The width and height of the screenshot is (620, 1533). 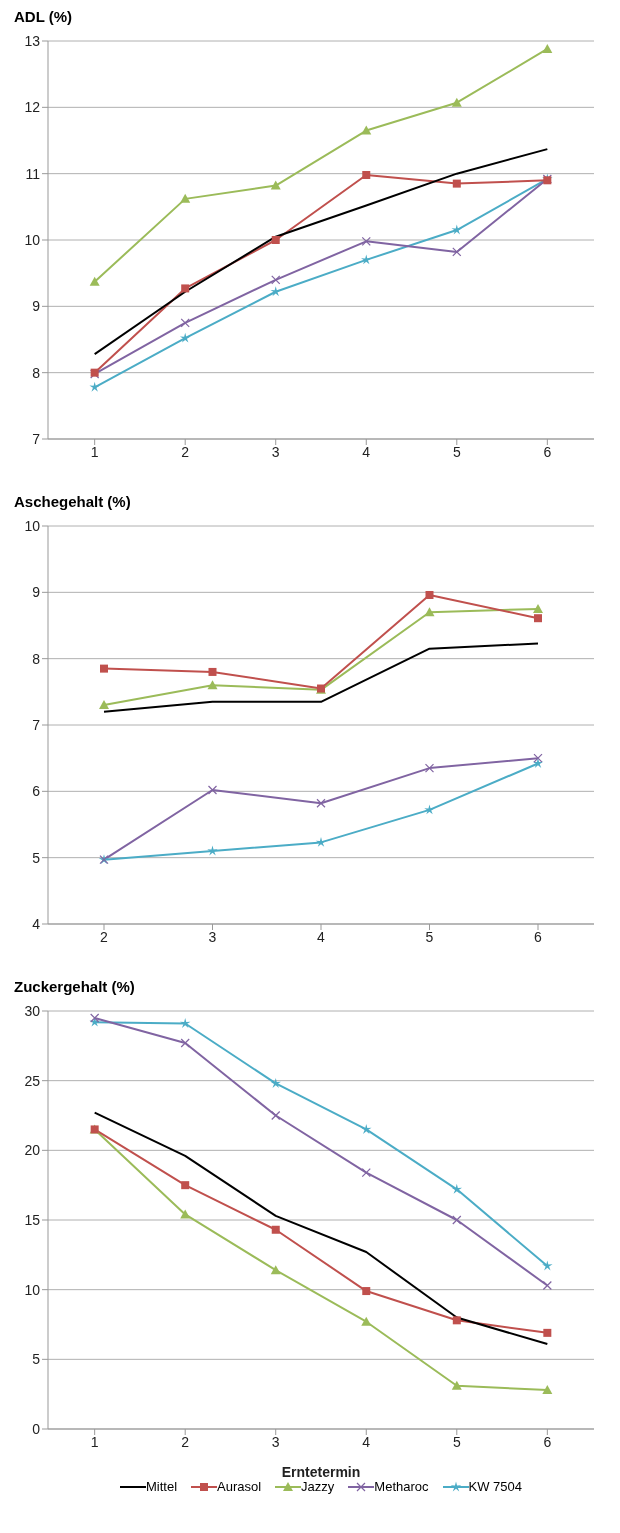 What do you see at coordinates (321, 1472) in the screenshot?
I see `x-axis-title: Erntetermin` at bounding box center [321, 1472].